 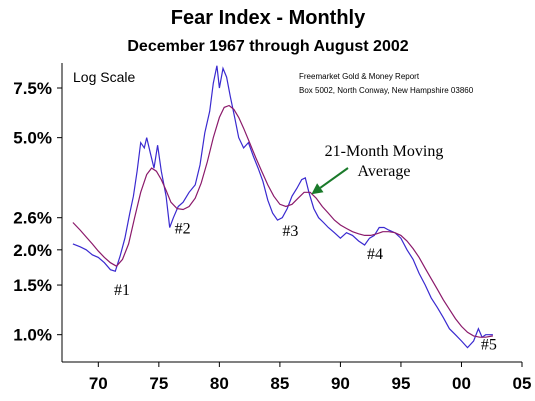 I want to click on x-tick-label: 95, so click(x=400, y=383).